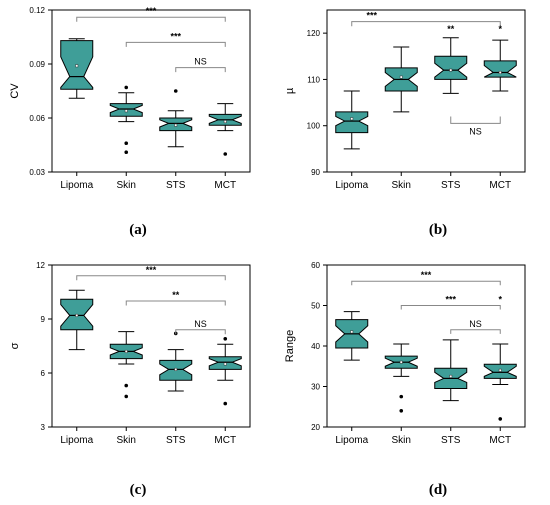 Image resolution: width=550 pixels, height=505 pixels. Describe the element at coordinates (37, 64) in the screenshot. I see `y-tick-label: 0.09` at that location.